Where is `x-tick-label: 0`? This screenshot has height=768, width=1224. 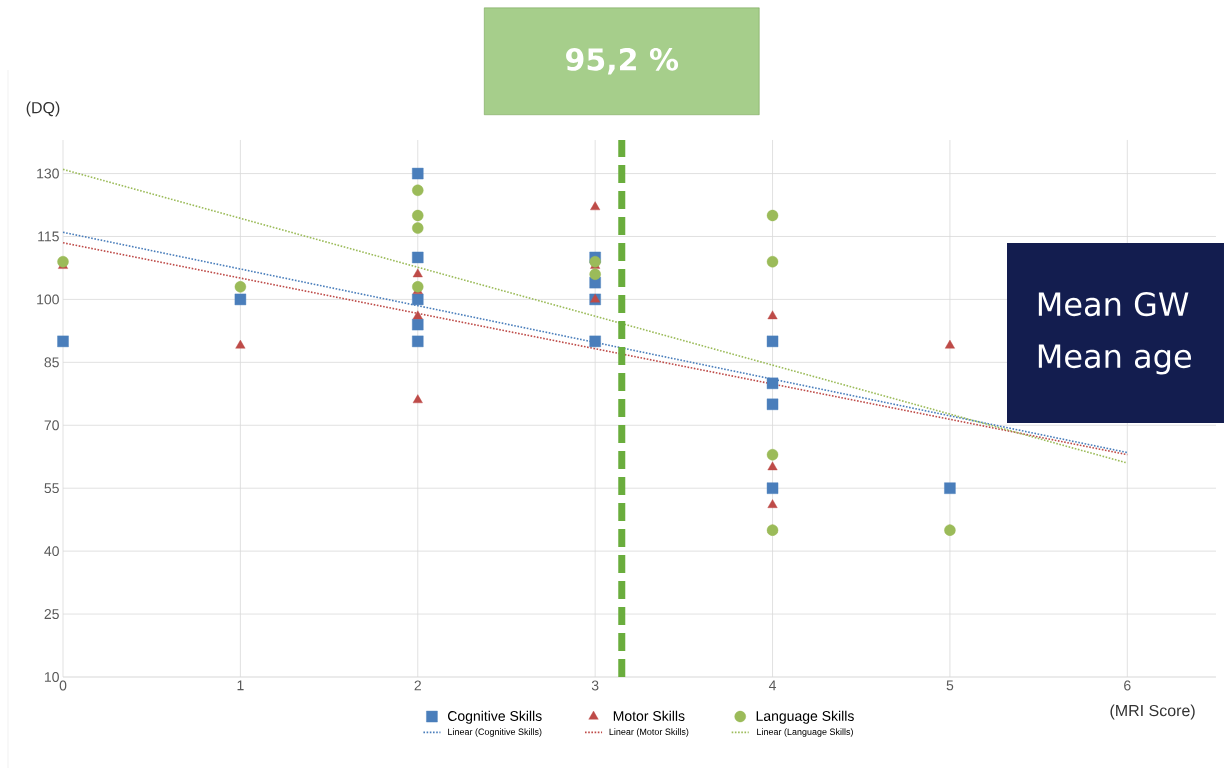
x-tick-label: 0 is located at coordinates (63, 685).